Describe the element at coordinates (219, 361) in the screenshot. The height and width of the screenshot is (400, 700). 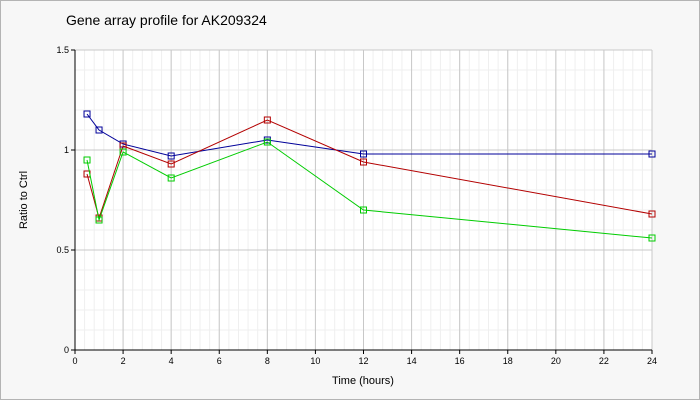
I see `x-tick-label: 6` at that location.